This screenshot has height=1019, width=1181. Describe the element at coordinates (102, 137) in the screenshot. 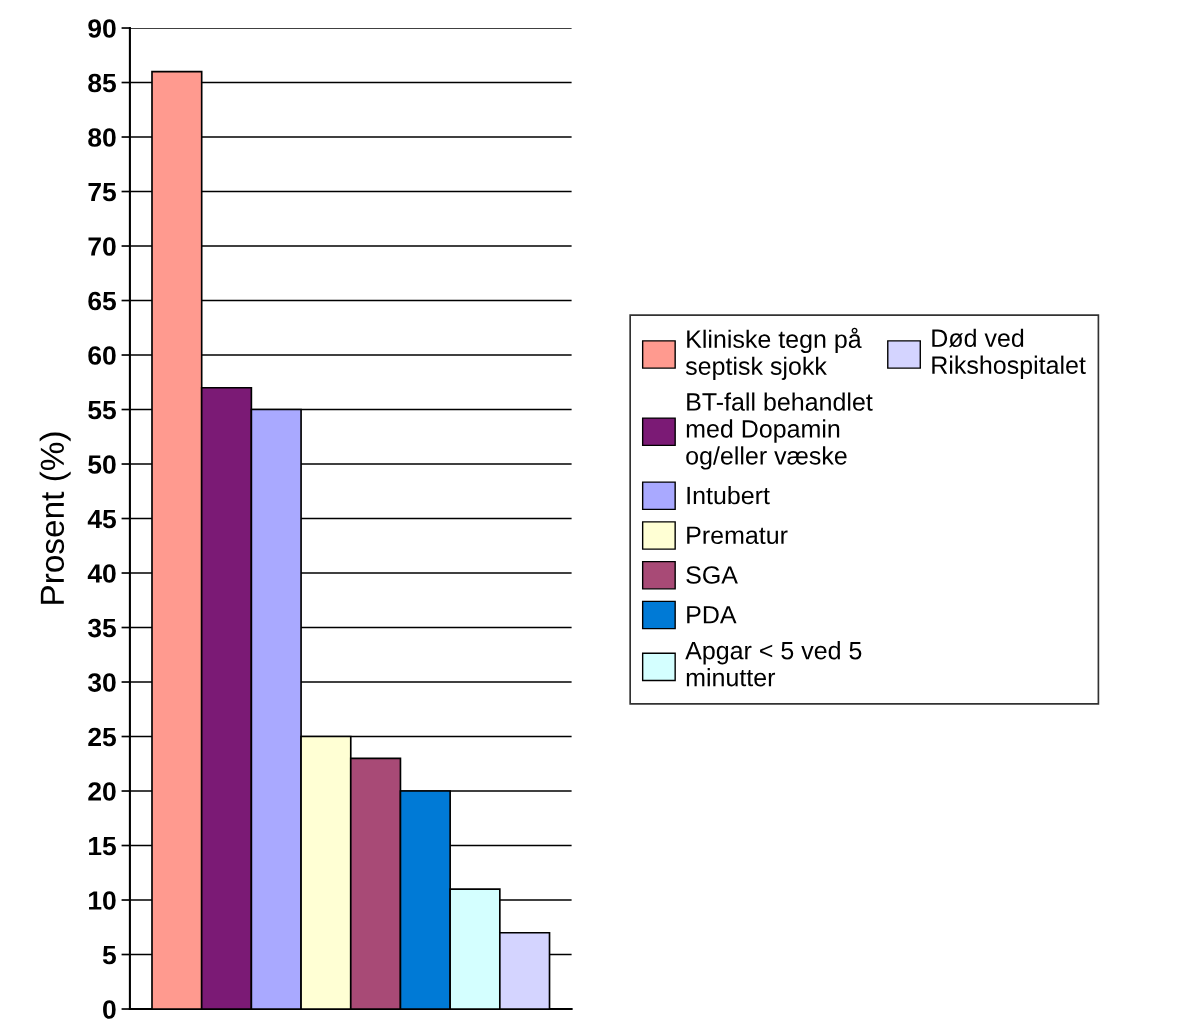

I see `y-tick-label: 80` at that location.